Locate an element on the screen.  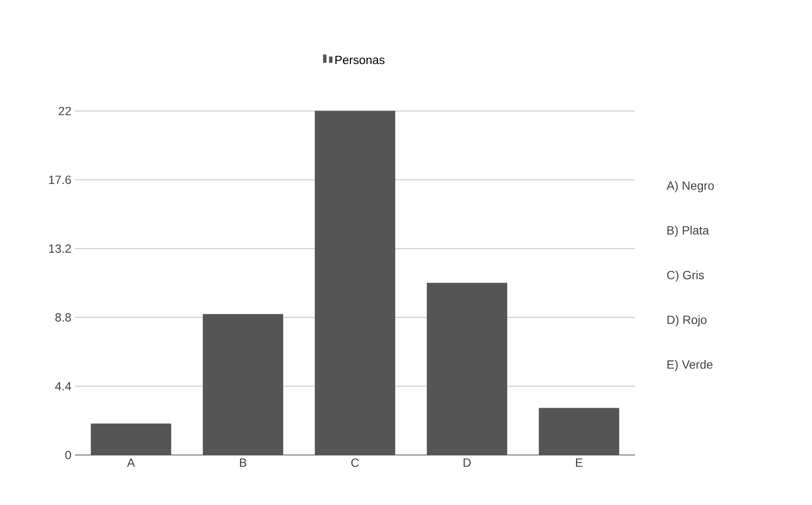
y-tick-label: 17.6 is located at coordinates (60, 180).